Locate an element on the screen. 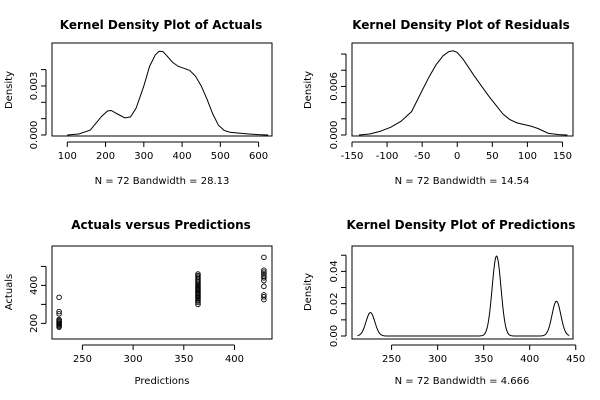 The height and width of the screenshot is (400, 600). x-axis: 250 300 350 400 450 is located at coordinates (483, 354).